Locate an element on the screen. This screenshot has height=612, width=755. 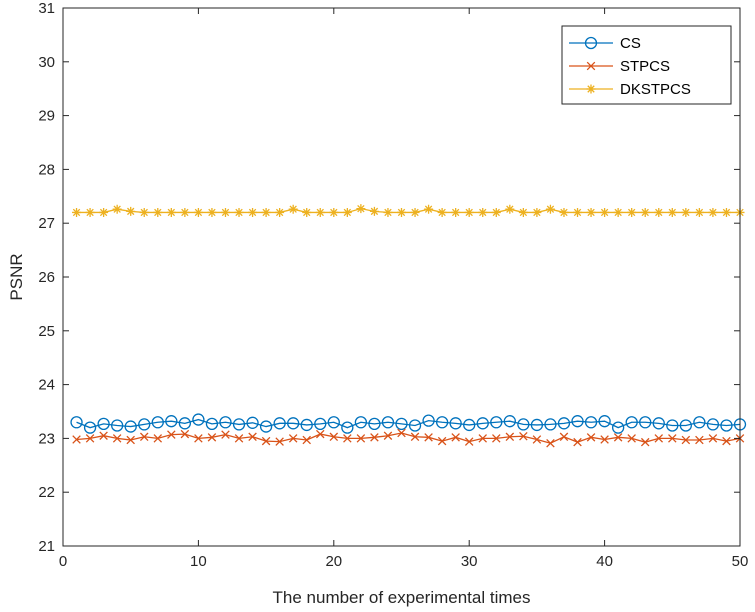
y-tick-label: 21 is located at coordinates (46, 546).